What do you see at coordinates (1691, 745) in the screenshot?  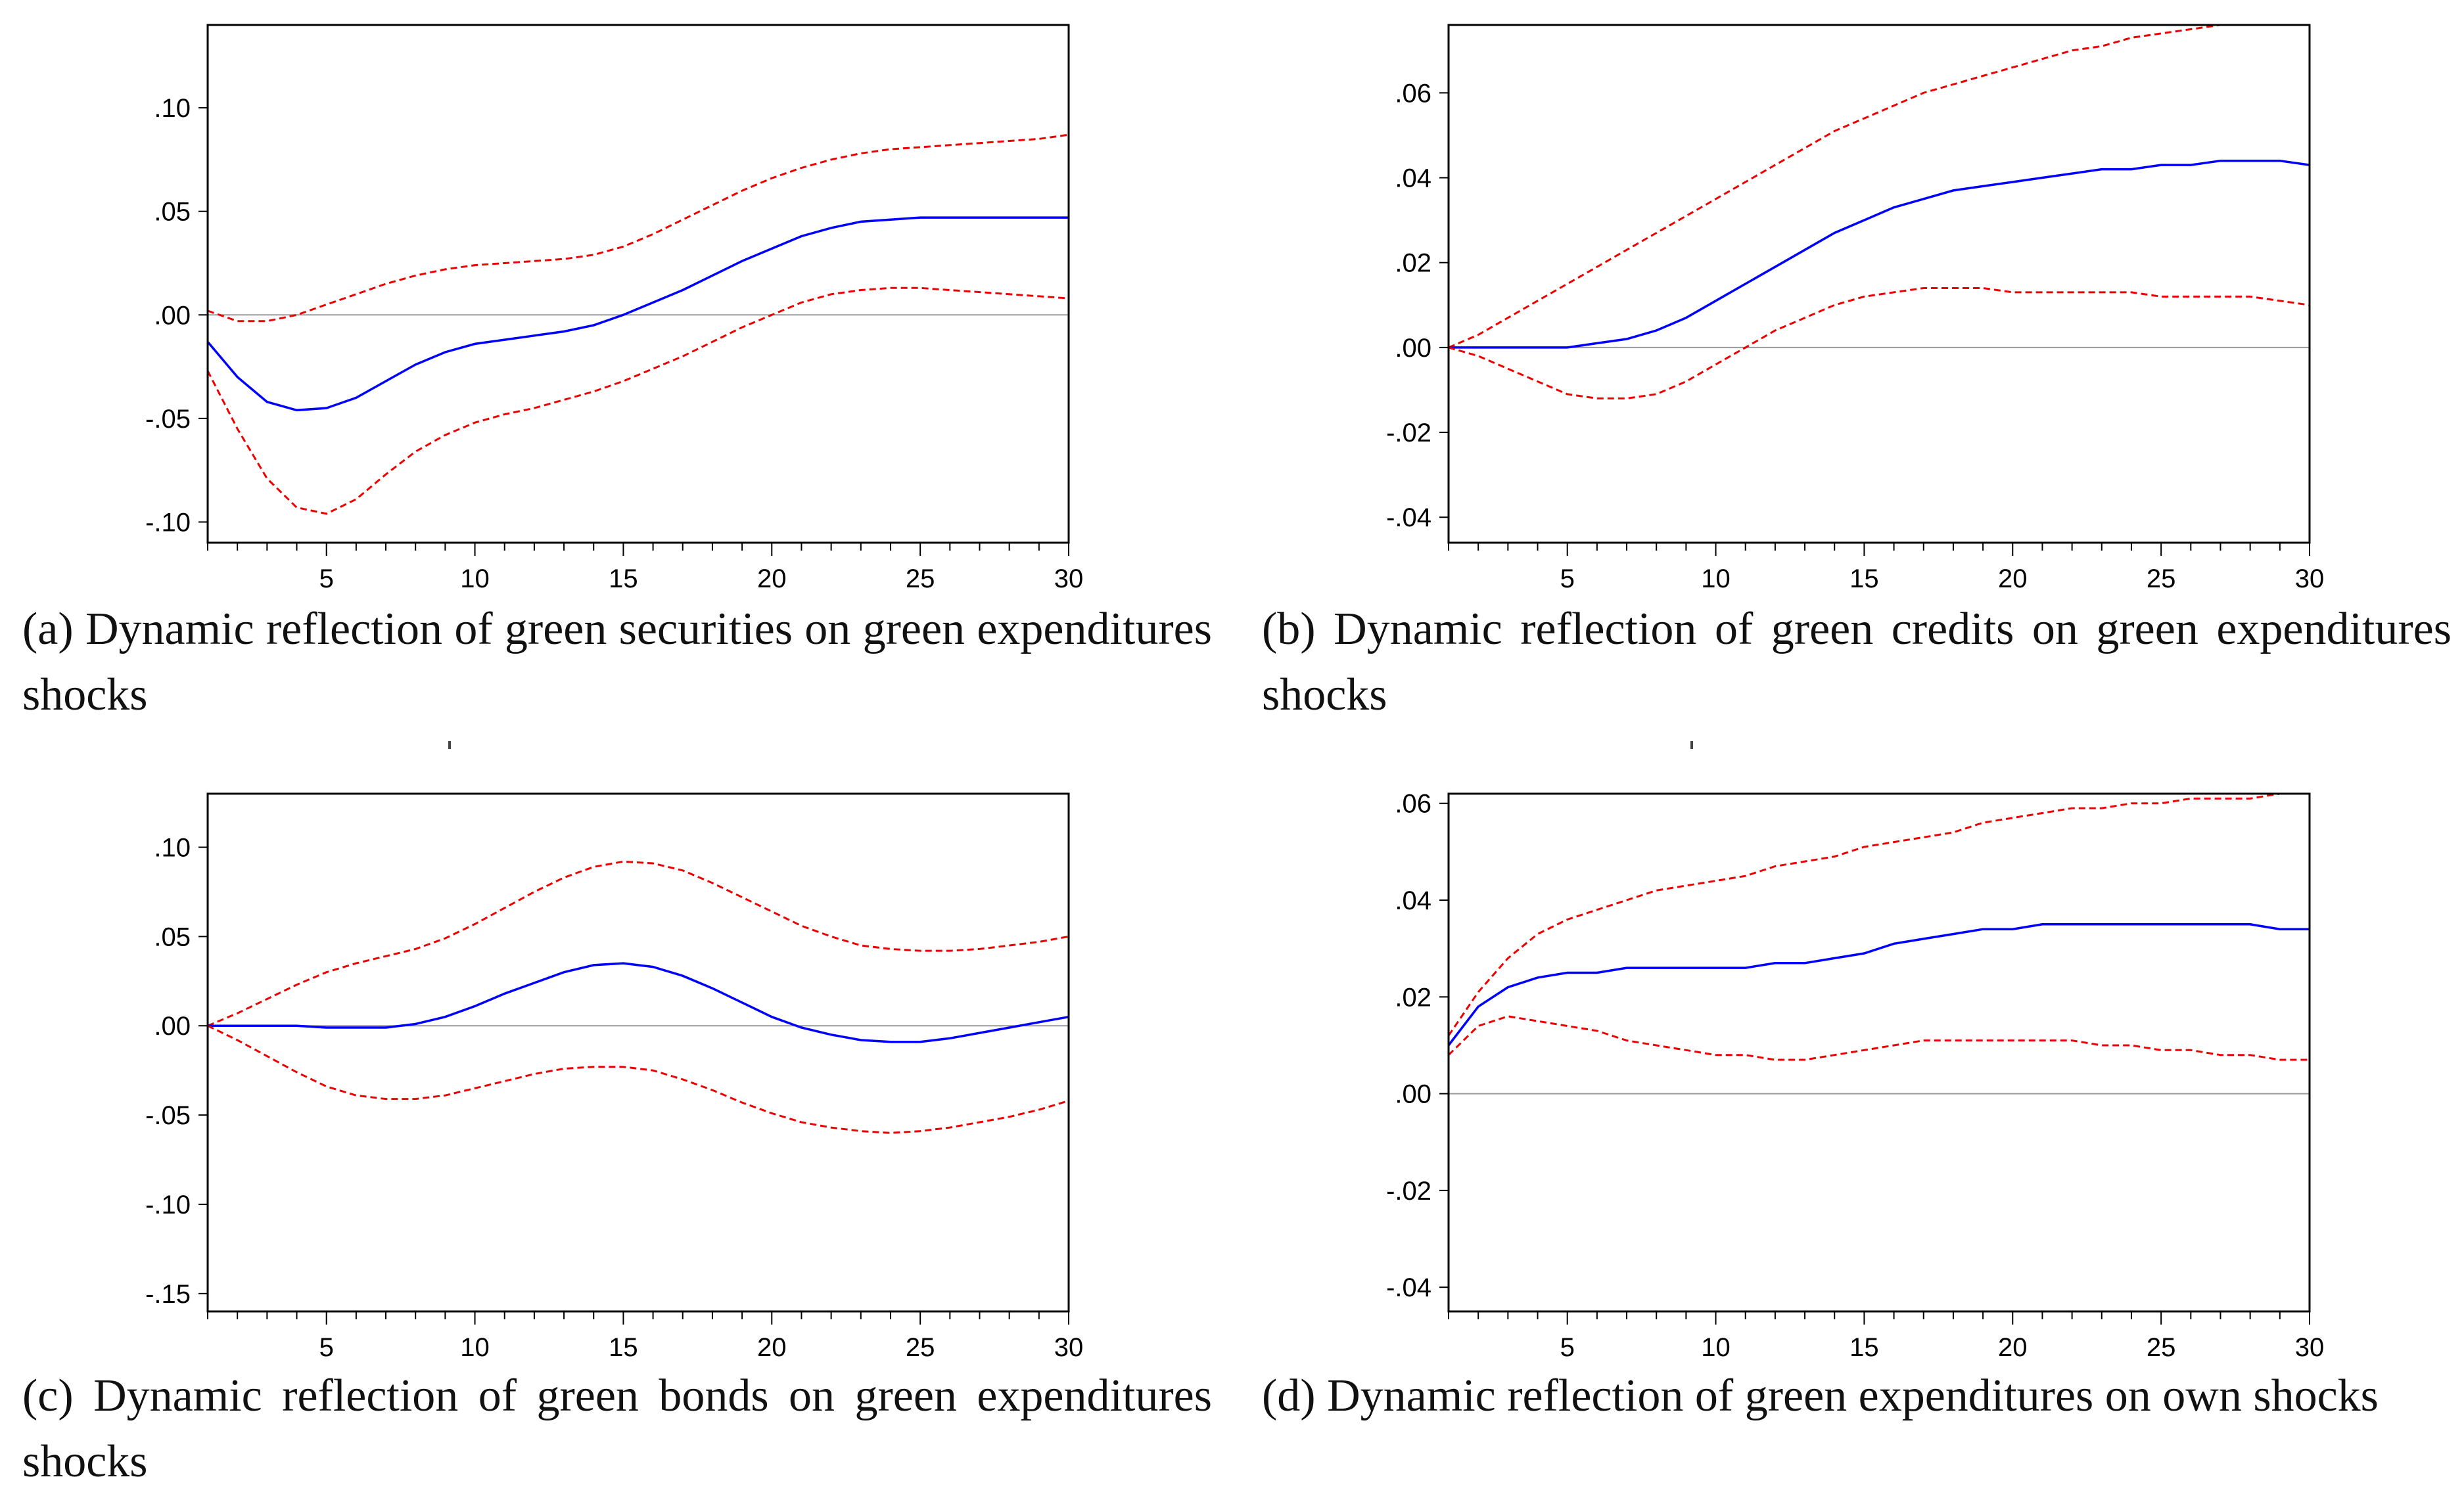 I see `separator-mark-right` at bounding box center [1691, 745].